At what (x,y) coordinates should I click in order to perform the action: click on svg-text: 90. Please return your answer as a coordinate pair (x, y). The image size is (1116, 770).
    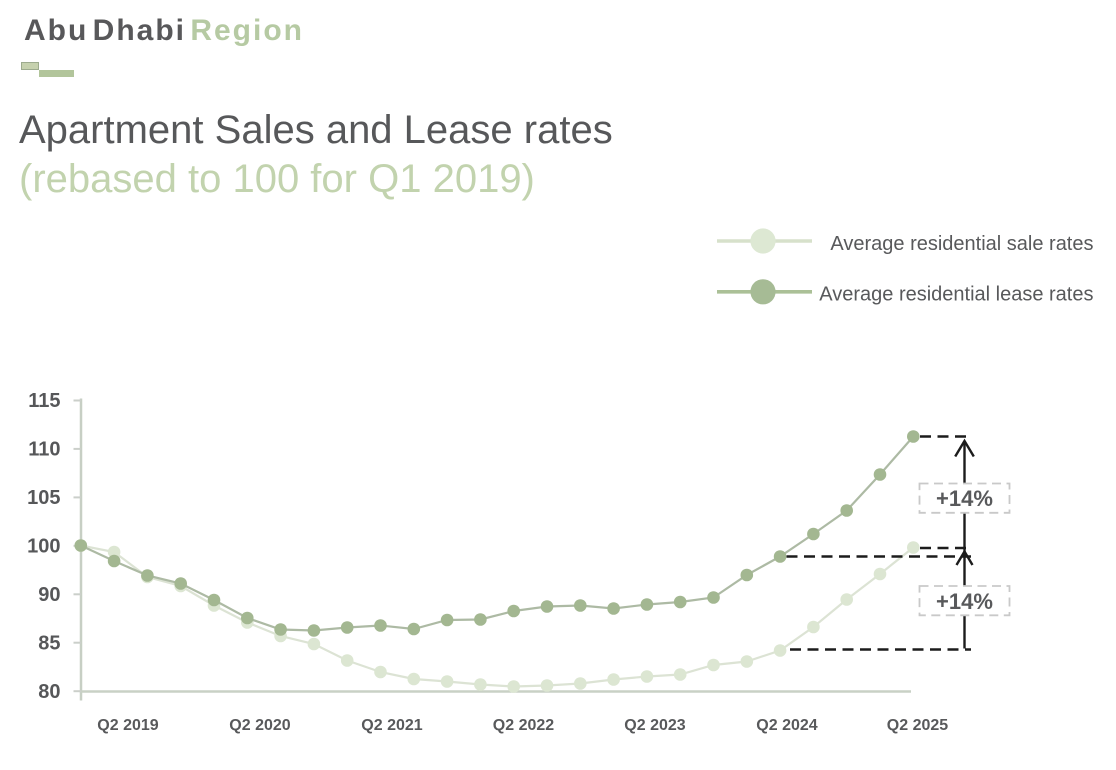
    Looking at the image, I should click on (49, 595).